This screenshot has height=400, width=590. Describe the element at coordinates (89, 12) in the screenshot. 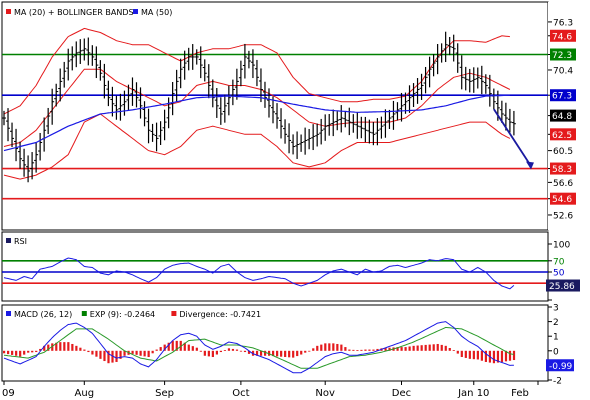

I see `price-legend: MA (20) + BOLLINGER BANDS MA (50)` at that location.